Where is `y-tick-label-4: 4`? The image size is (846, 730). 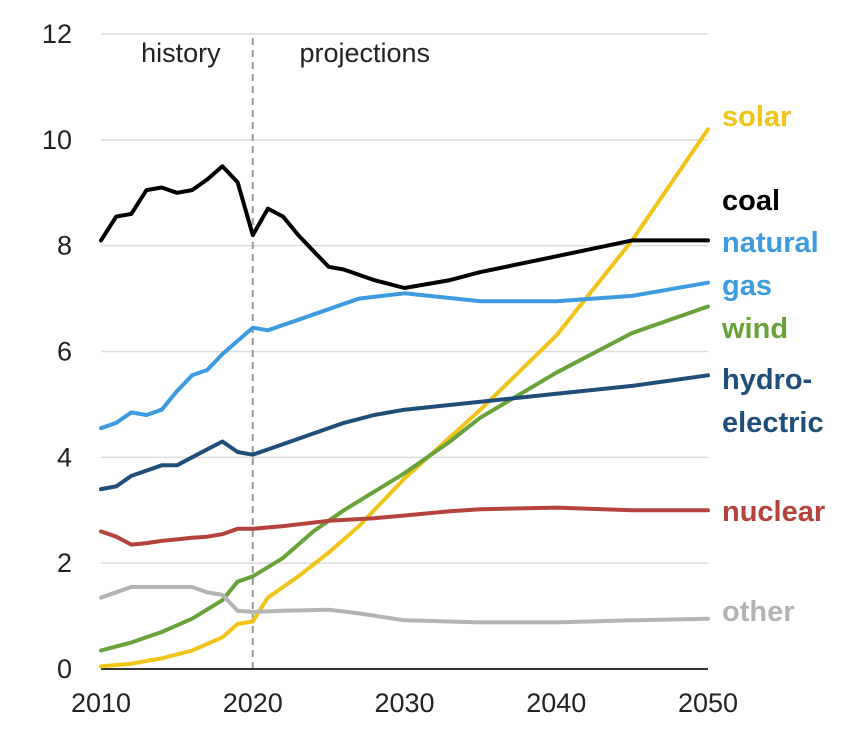
y-tick-label-4: 4 is located at coordinates (64, 457).